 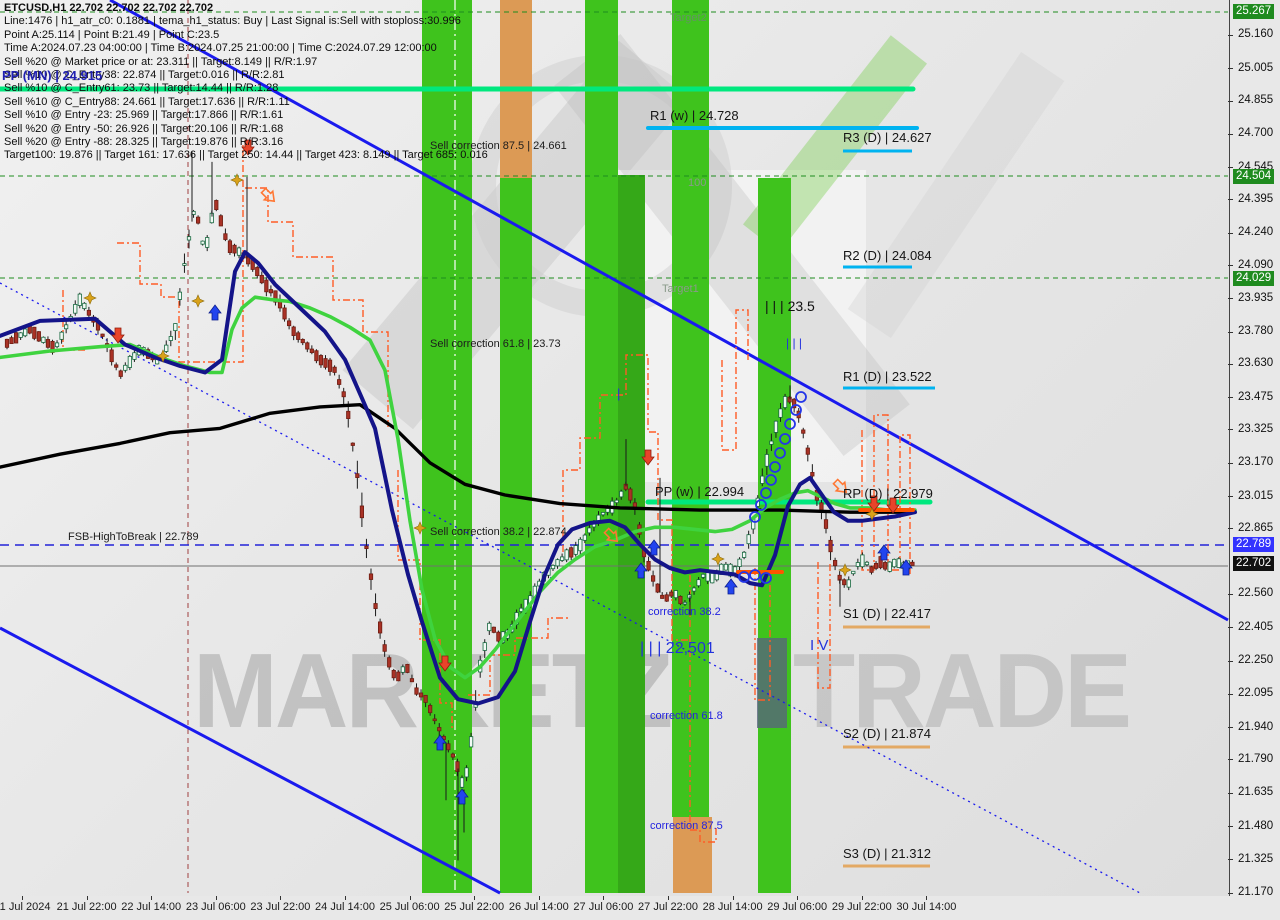 I want to click on time-label: 23 Jul 22:00, so click(x=280, y=907).